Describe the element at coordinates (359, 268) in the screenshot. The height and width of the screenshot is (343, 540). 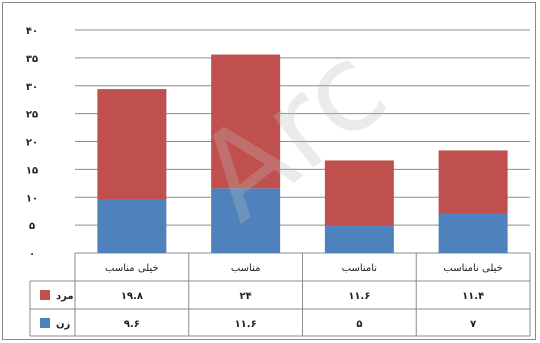
I see `category-label: نامناسب` at that location.